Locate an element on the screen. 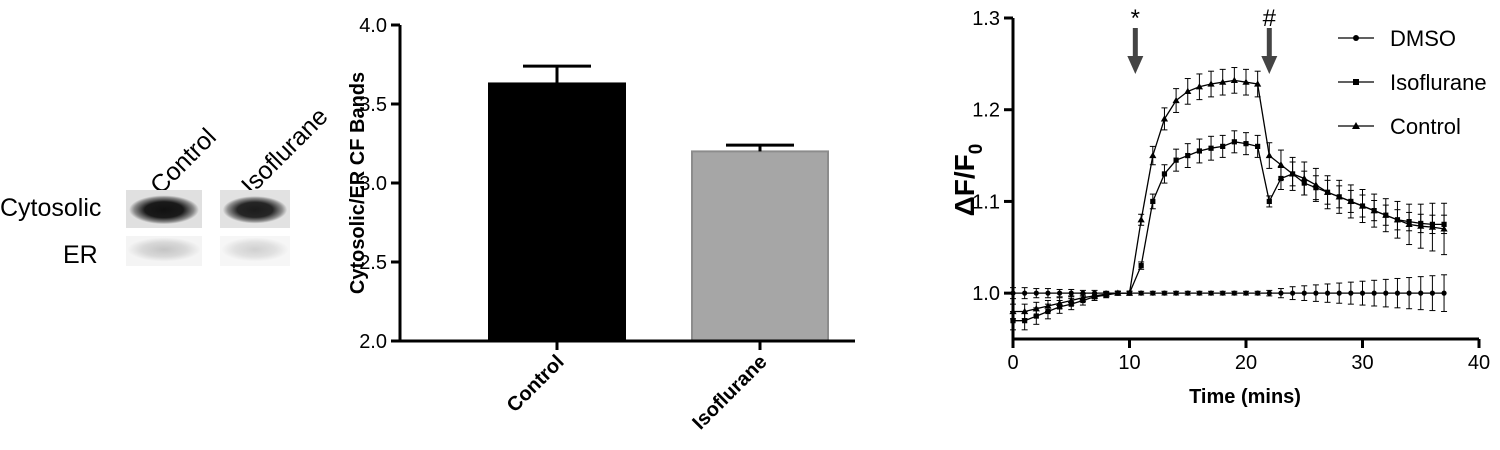 The width and height of the screenshot is (1500, 450). blot-band-cytosolic-control is located at coordinates (164, 209).